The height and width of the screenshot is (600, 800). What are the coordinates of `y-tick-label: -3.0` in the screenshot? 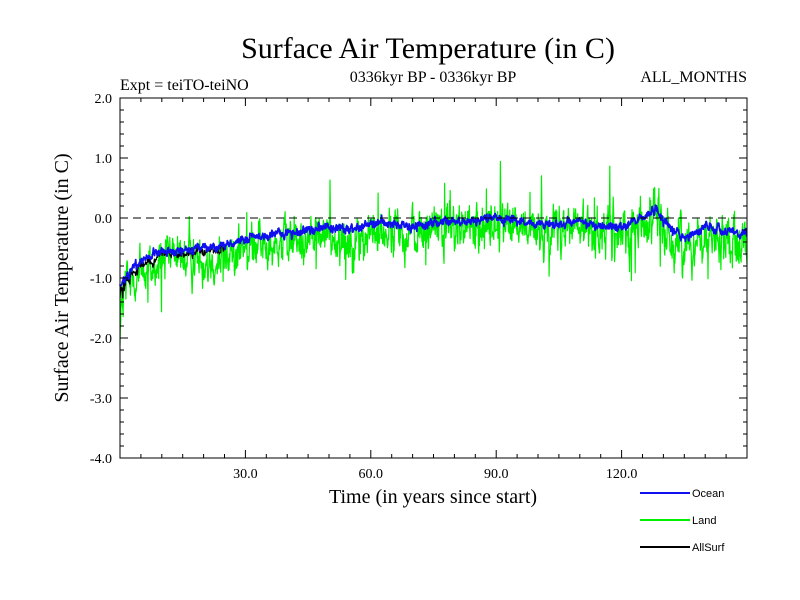 It's located at (101, 399).